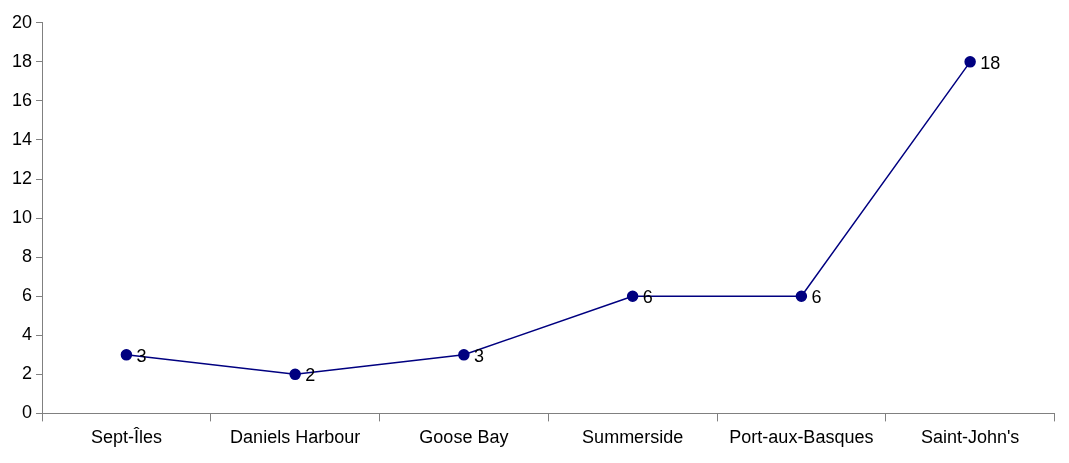  Describe the element at coordinates (22, 217) in the screenshot. I see `y-tick-label: 10` at that location.